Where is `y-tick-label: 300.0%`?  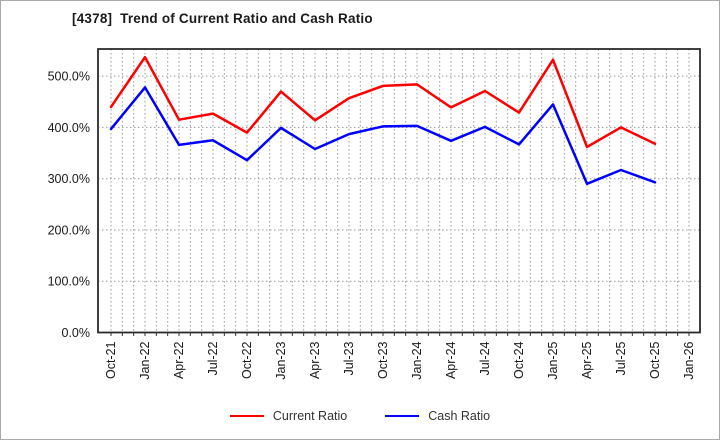 y-tick-label: 300.0% is located at coordinates (69, 179).